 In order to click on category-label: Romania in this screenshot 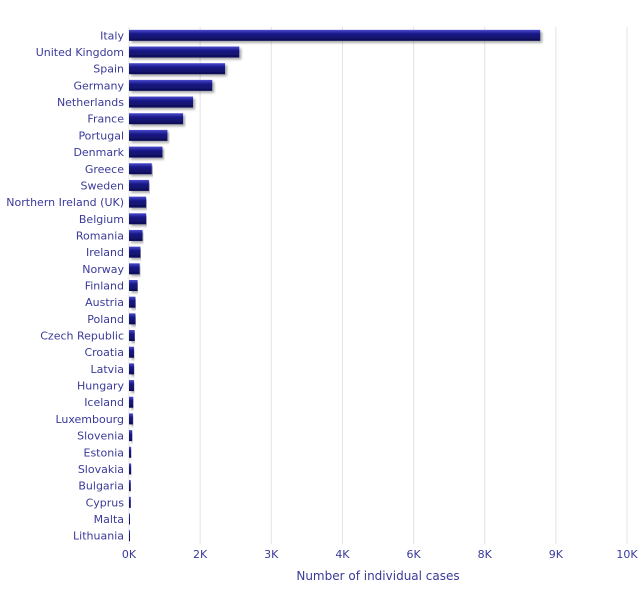, I will do `click(100, 235)`.